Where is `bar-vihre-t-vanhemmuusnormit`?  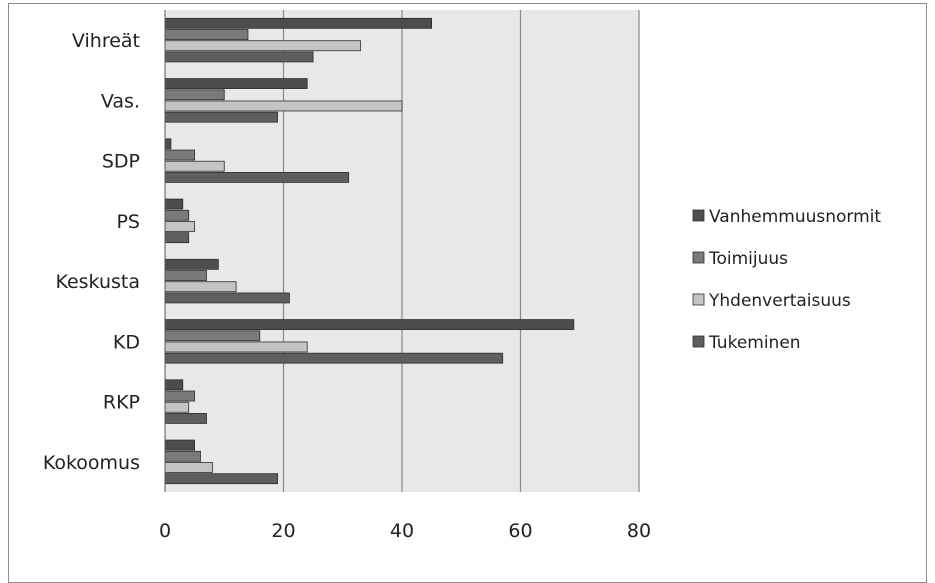
bar-vihre-t-vanhemmuusnormit is located at coordinates (298, 23).